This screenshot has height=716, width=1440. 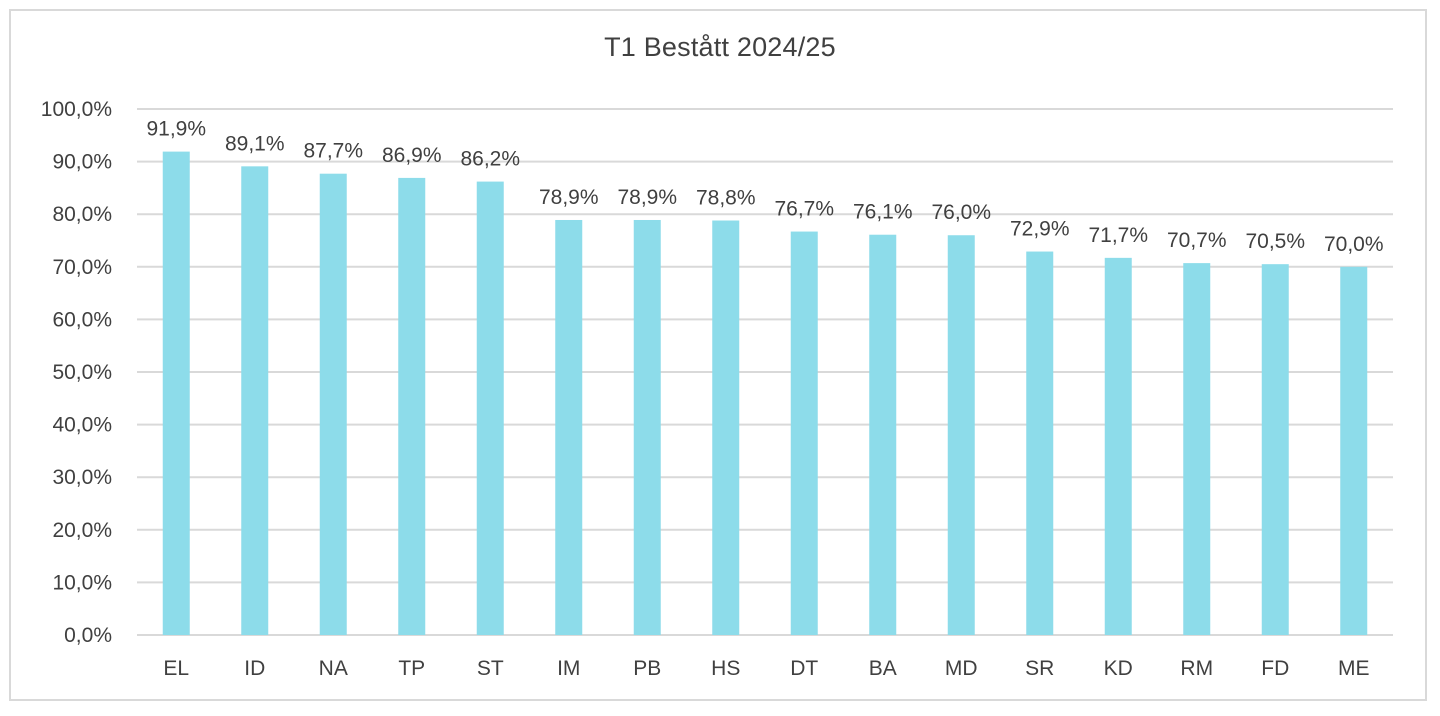 I want to click on bar-pb, so click(x=647, y=427).